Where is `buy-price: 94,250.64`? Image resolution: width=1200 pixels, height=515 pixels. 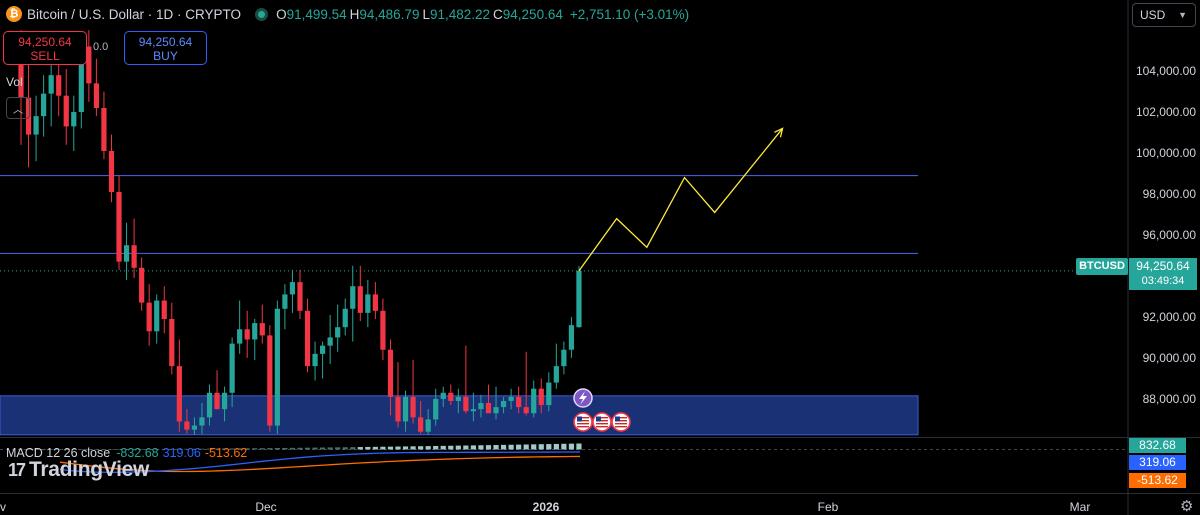 buy-price: 94,250.64 is located at coordinates (165, 42).